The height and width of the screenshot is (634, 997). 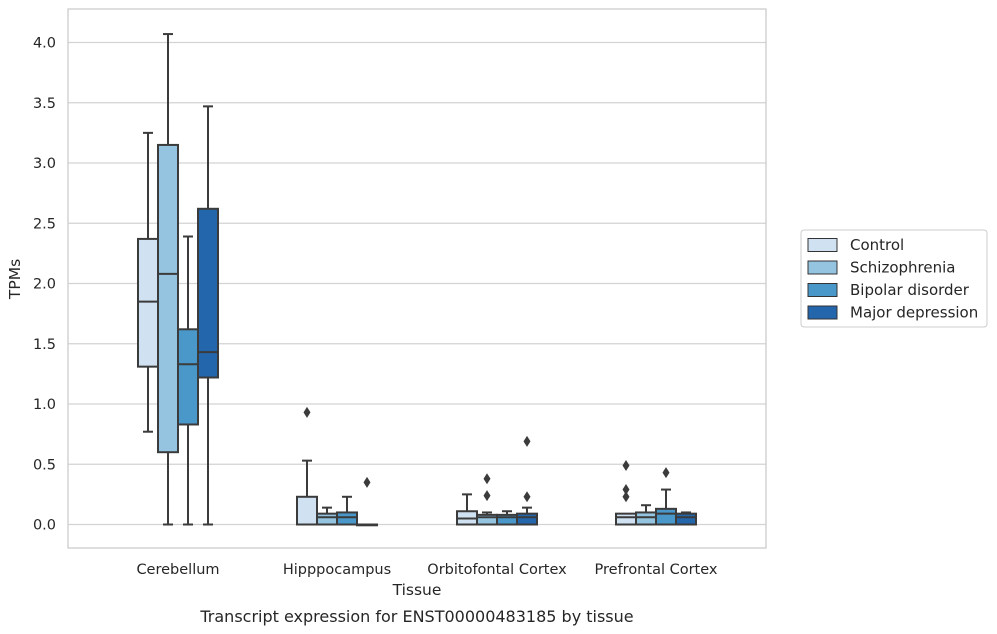 I want to click on x-tick-label: Cerebellum, so click(x=177, y=570).